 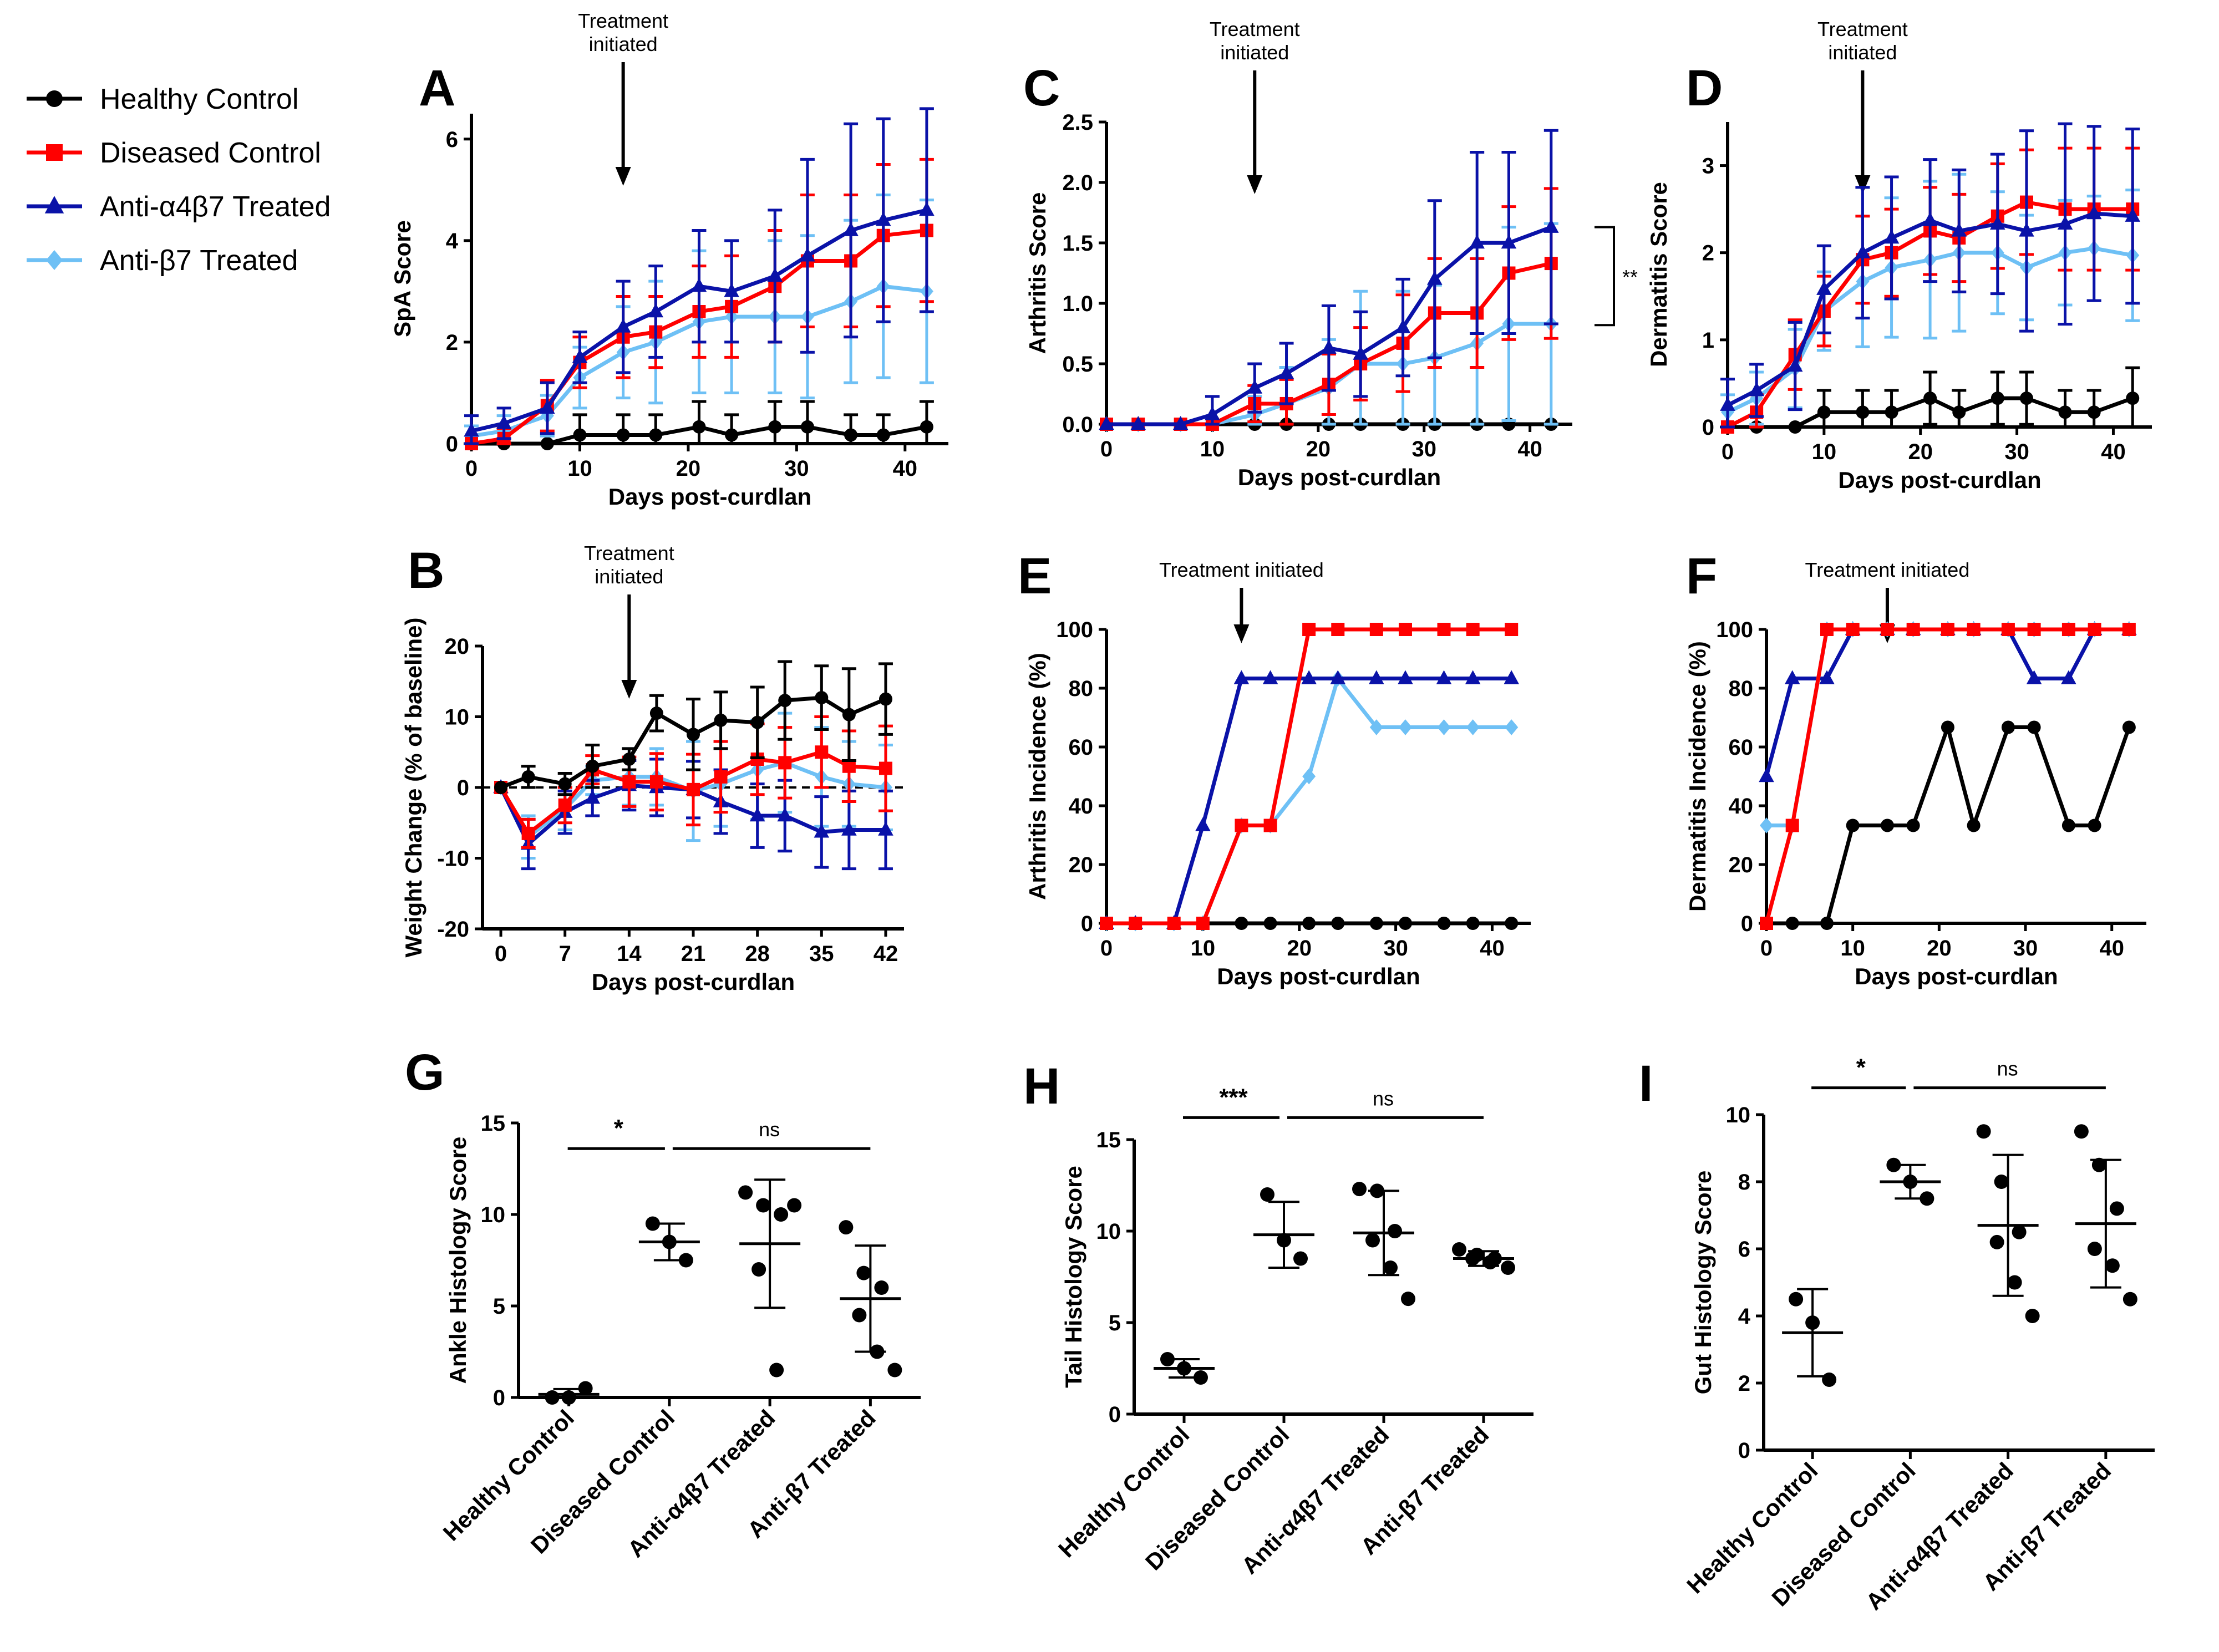 What do you see at coordinates (1605, 276) in the screenshot?
I see `significance-bracket` at bounding box center [1605, 276].